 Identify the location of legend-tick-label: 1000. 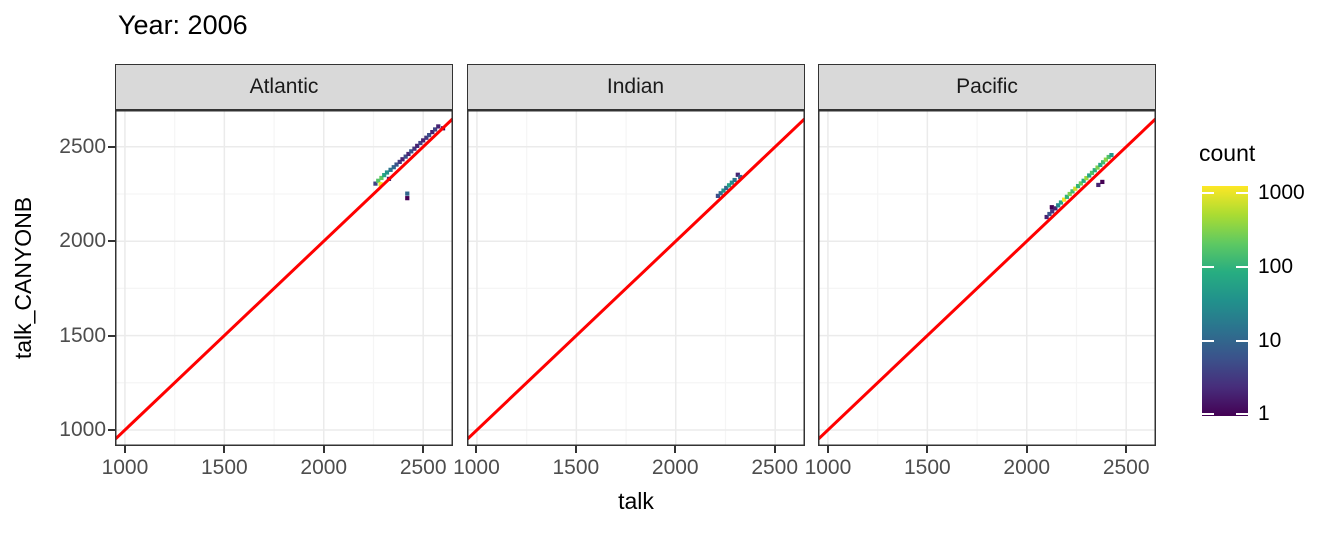
(1281, 192).